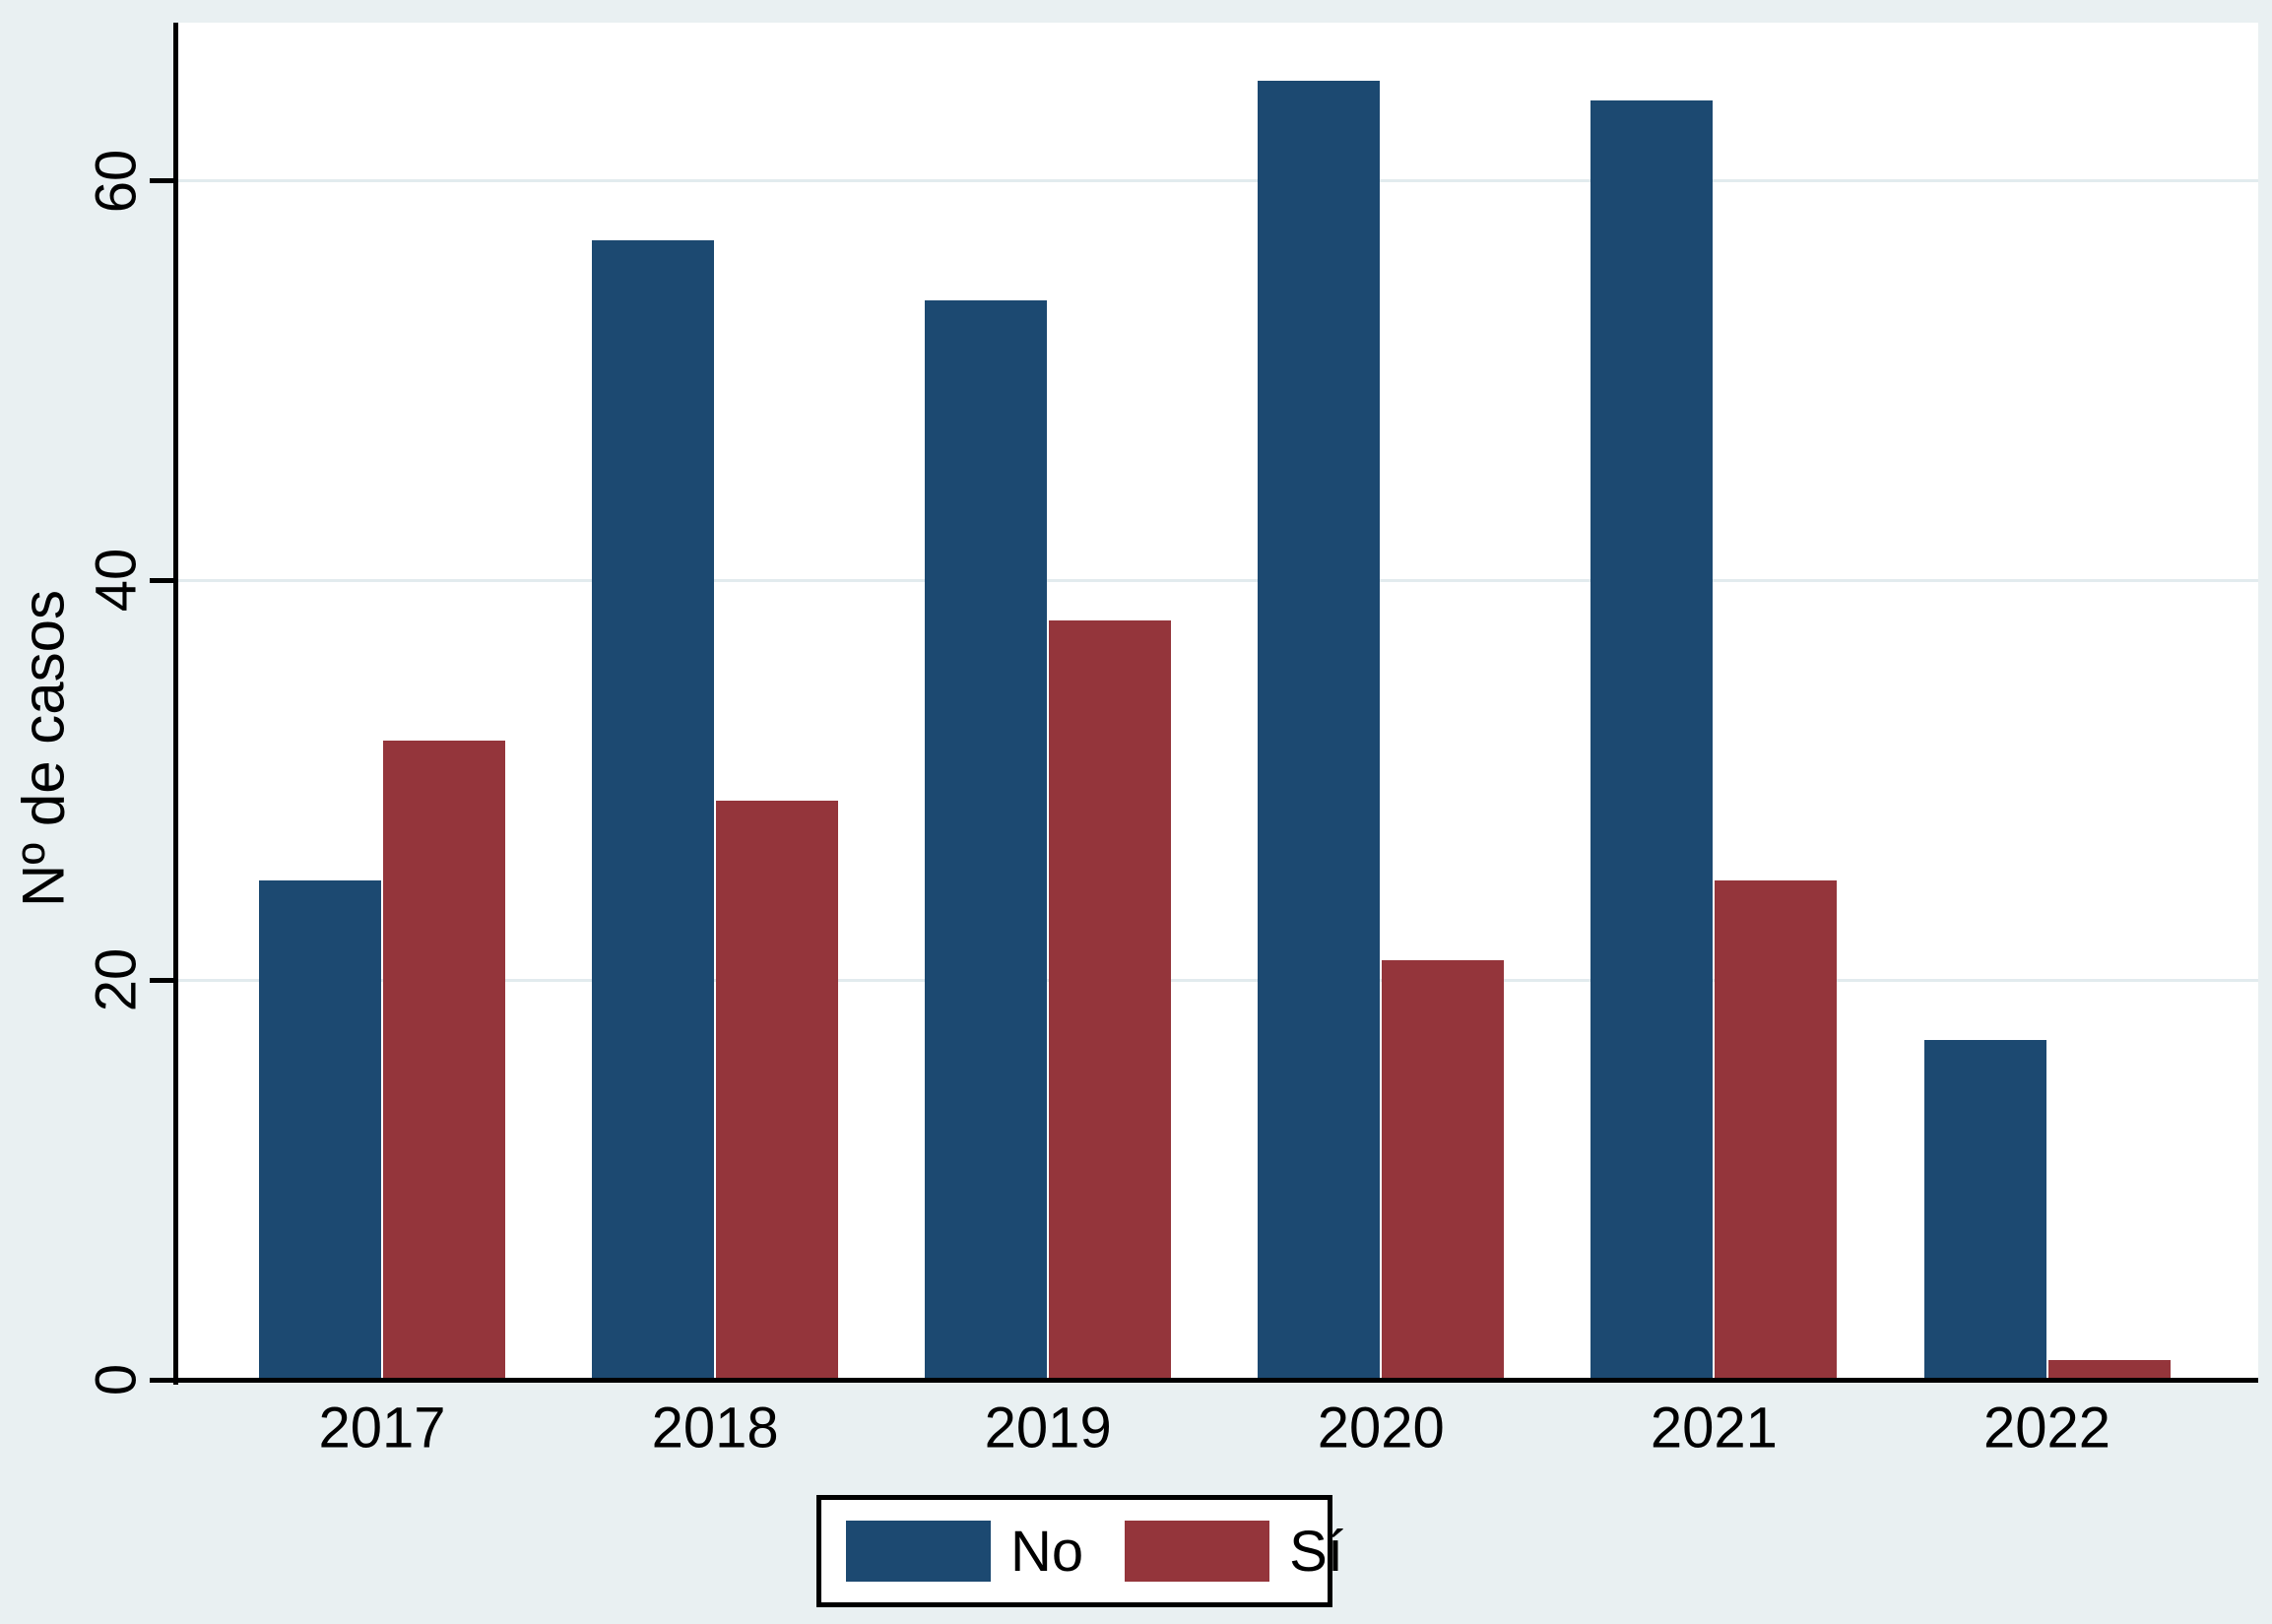  I want to click on y-axis-line, so click(175, 704).